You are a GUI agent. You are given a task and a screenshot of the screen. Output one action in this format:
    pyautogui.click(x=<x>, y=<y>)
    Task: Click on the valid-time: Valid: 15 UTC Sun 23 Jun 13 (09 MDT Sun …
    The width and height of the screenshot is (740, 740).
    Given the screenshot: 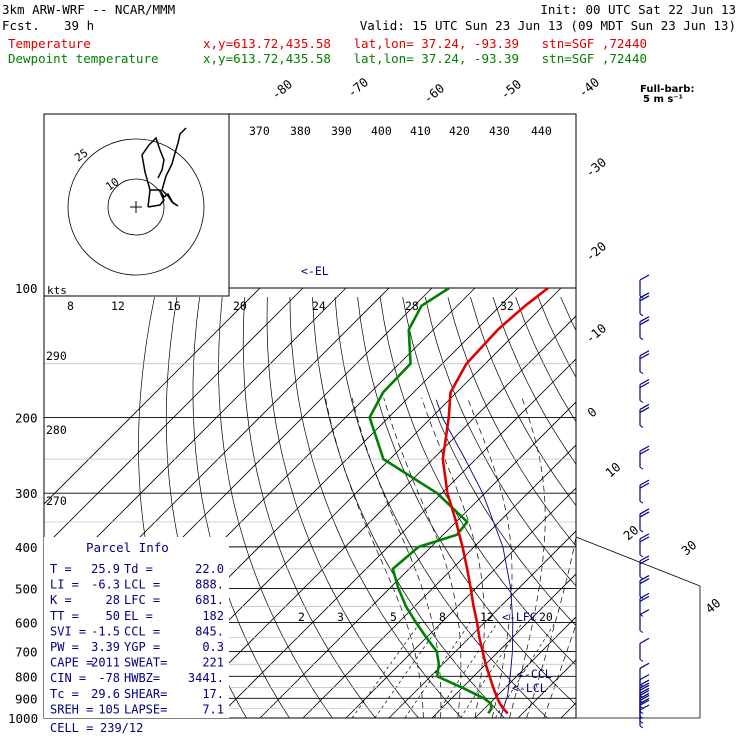 What is the action you would take?
    pyautogui.click(x=547, y=25)
    